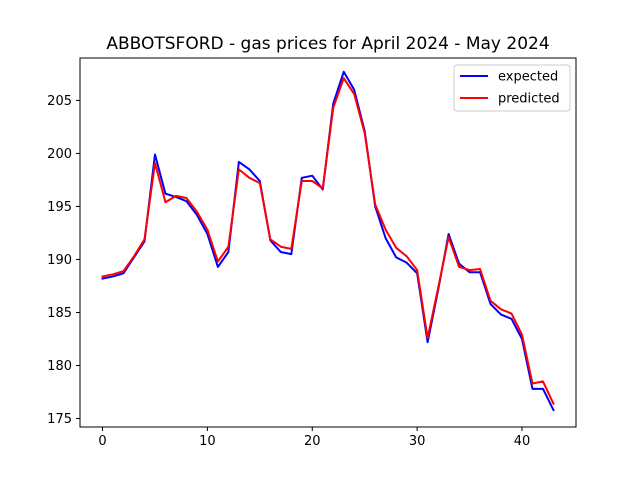  I want to click on legend-label-expected: expected, so click(528, 77).